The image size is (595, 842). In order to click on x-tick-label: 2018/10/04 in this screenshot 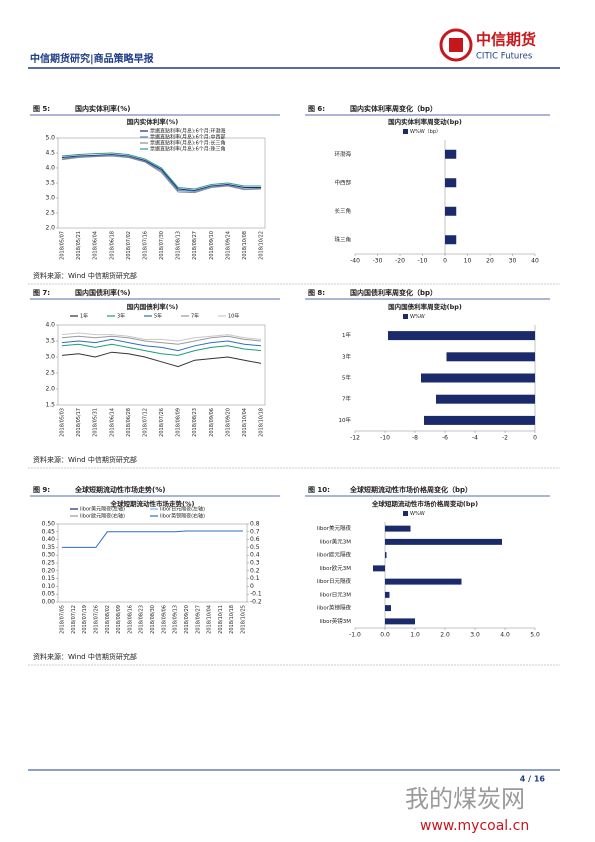, I will do `click(210, 619)`.